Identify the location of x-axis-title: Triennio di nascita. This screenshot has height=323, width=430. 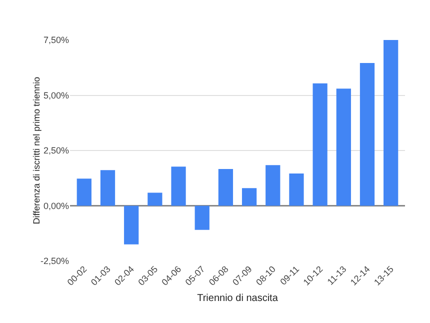
(237, 298).